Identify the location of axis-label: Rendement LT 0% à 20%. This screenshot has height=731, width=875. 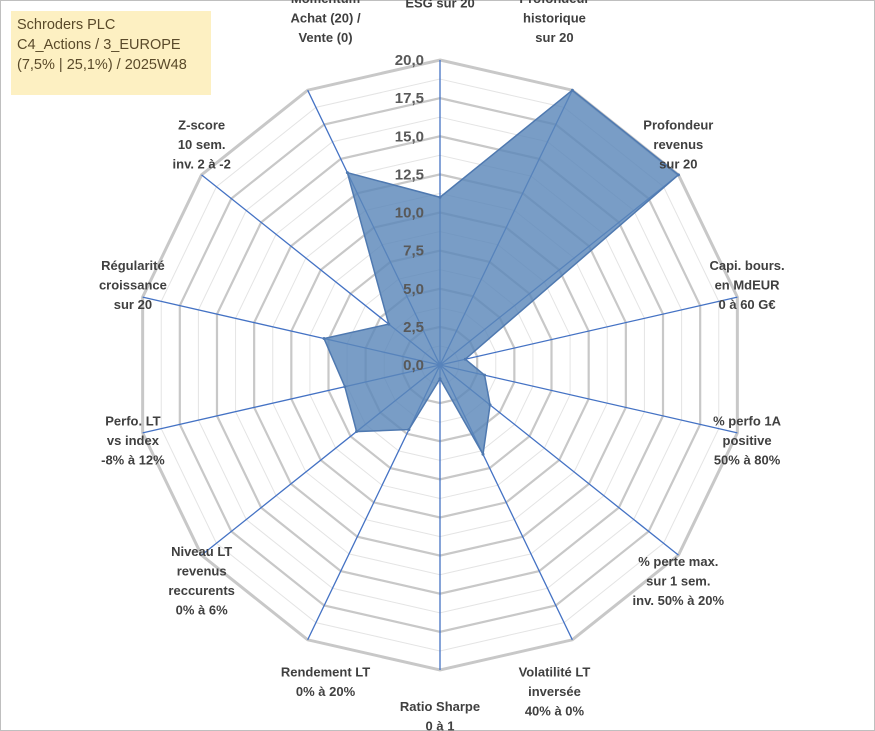
(325, 681).